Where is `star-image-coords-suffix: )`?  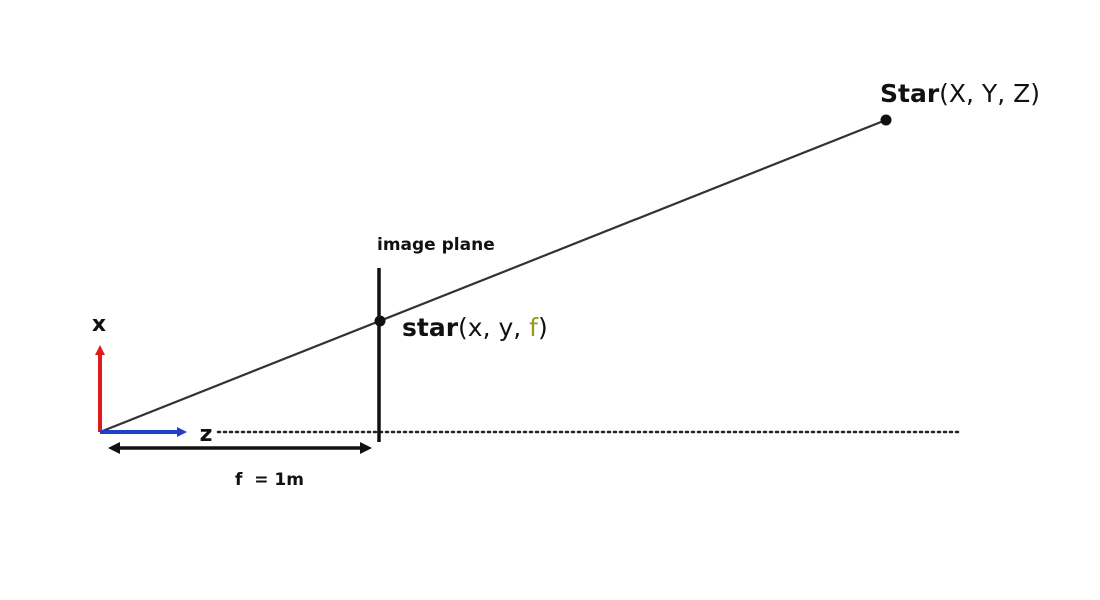
star-image-coords-suffix: ) is located at coordinates (543, 327).